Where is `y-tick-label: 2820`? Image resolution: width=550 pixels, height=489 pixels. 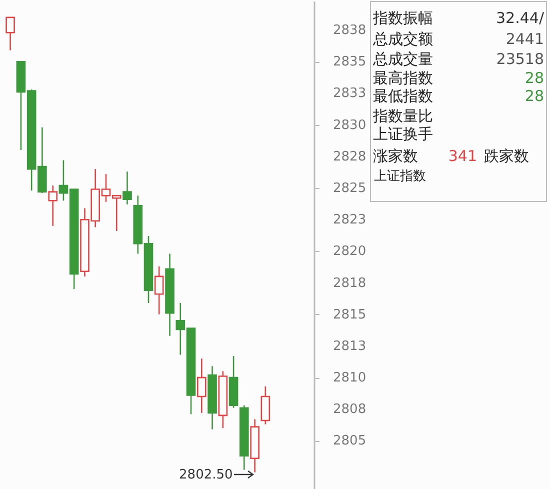
y-tick-label: 2820 is located at coordinates (349, 252).